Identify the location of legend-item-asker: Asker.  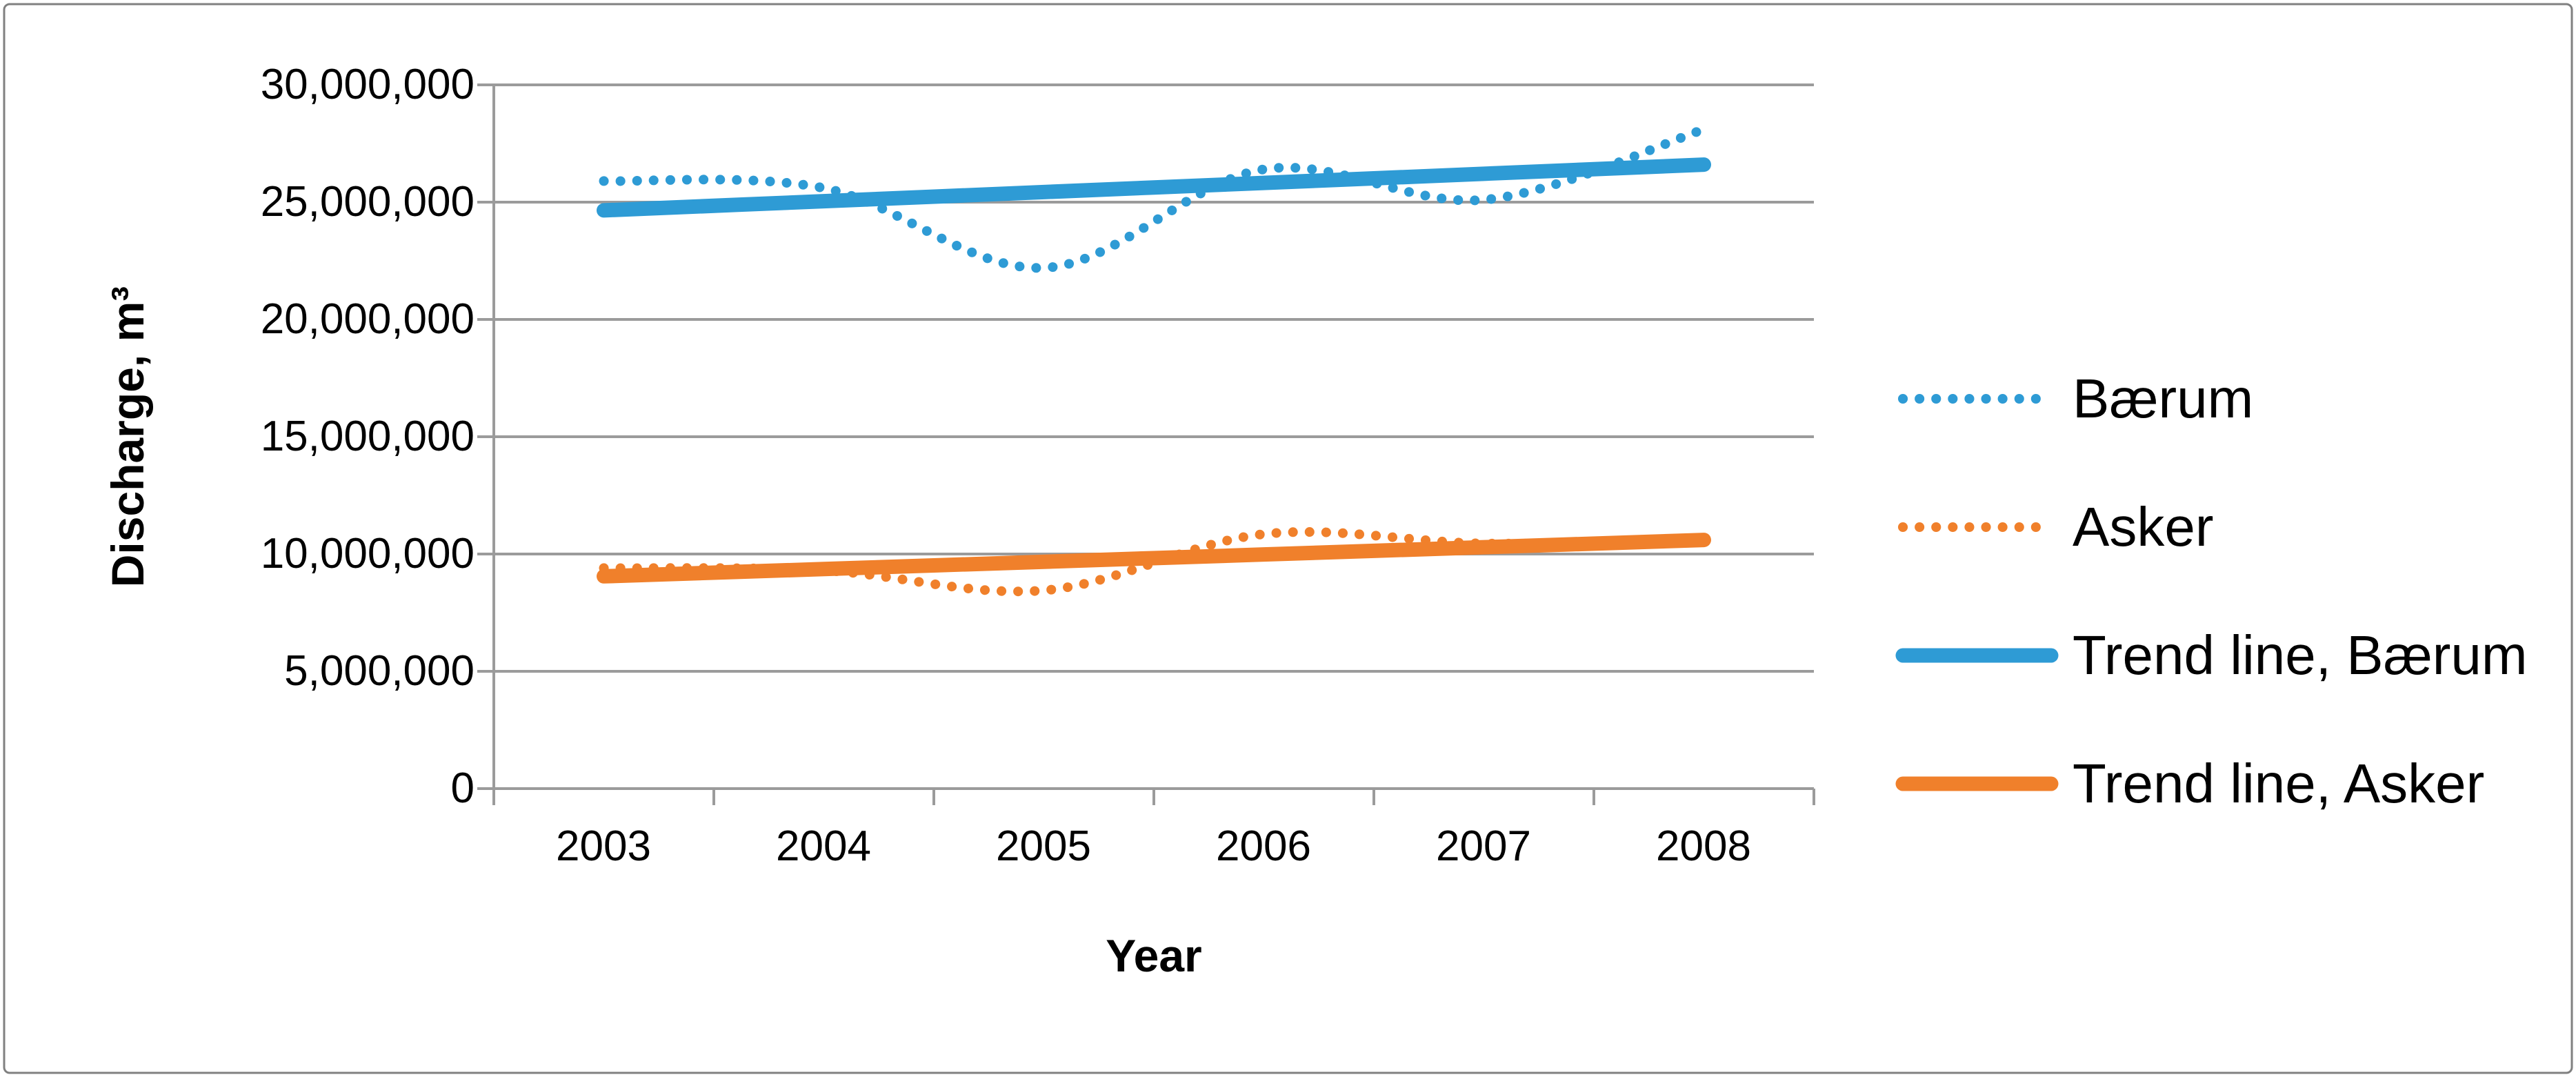
(2143, 526).